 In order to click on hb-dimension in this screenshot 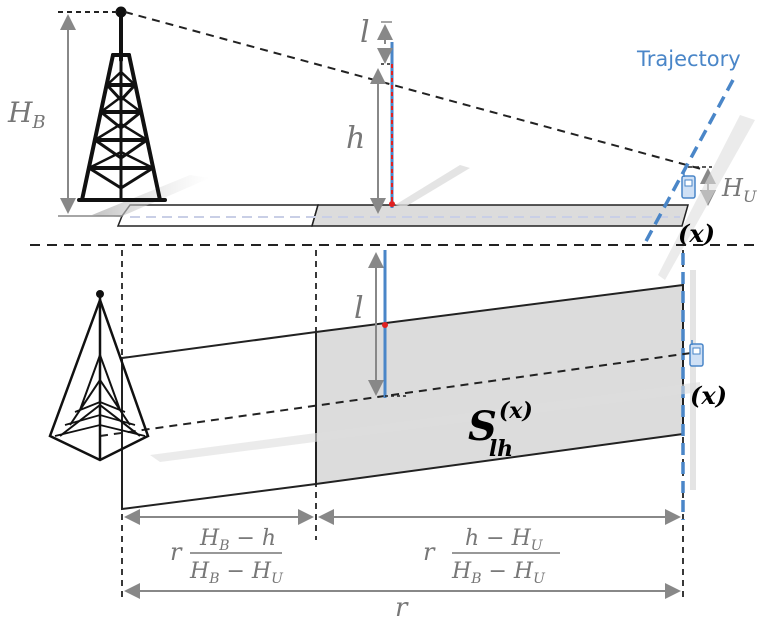, I will do `click(90, 114)`.